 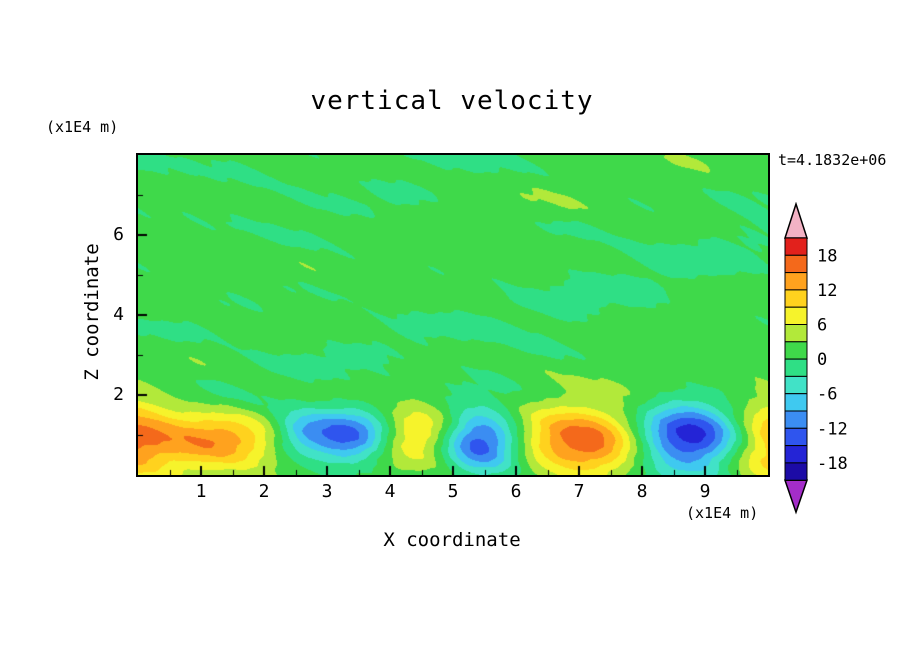 What do you see at coordinates (815, 358) in the screenshot?
I see `colorbar: 18 12 6 0 -6 -12 -18` at bounding box center [815, 358].